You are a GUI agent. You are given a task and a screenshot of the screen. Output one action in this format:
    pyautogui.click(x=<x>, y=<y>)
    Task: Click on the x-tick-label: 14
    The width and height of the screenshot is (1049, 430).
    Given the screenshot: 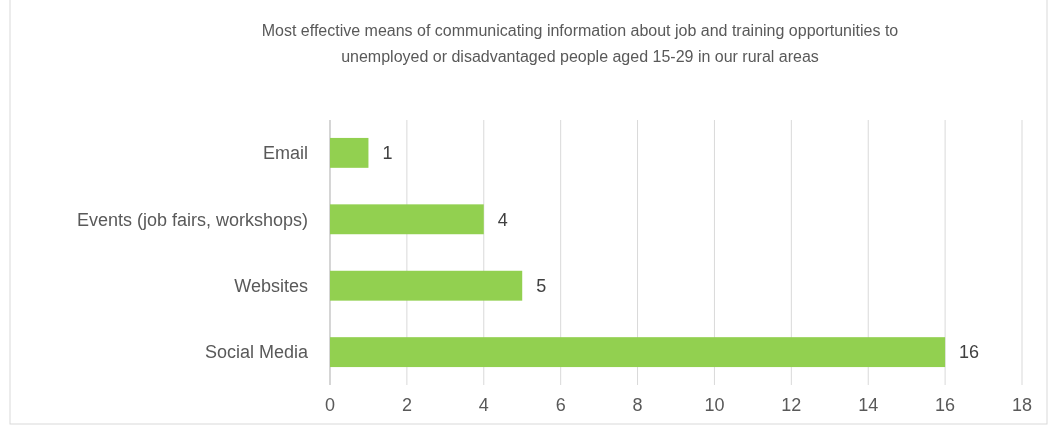 What is the action you would take?
    pyautogui.click(x=868, y=405)
    